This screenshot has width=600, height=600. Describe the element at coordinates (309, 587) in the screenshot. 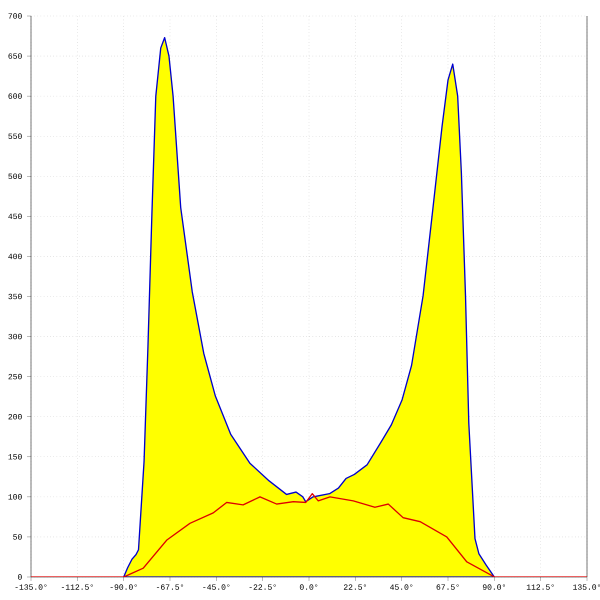

I see `x-tick-label: 0.0°` at that location.